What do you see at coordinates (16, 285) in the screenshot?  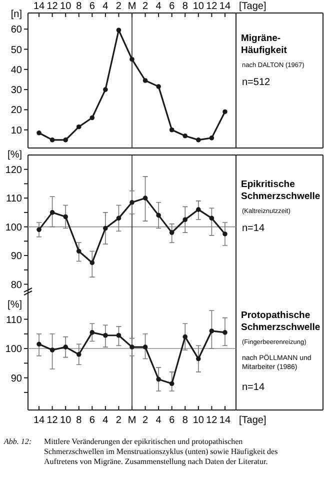 I see `y-tick-label: 80` at bounding box center [16, 285].